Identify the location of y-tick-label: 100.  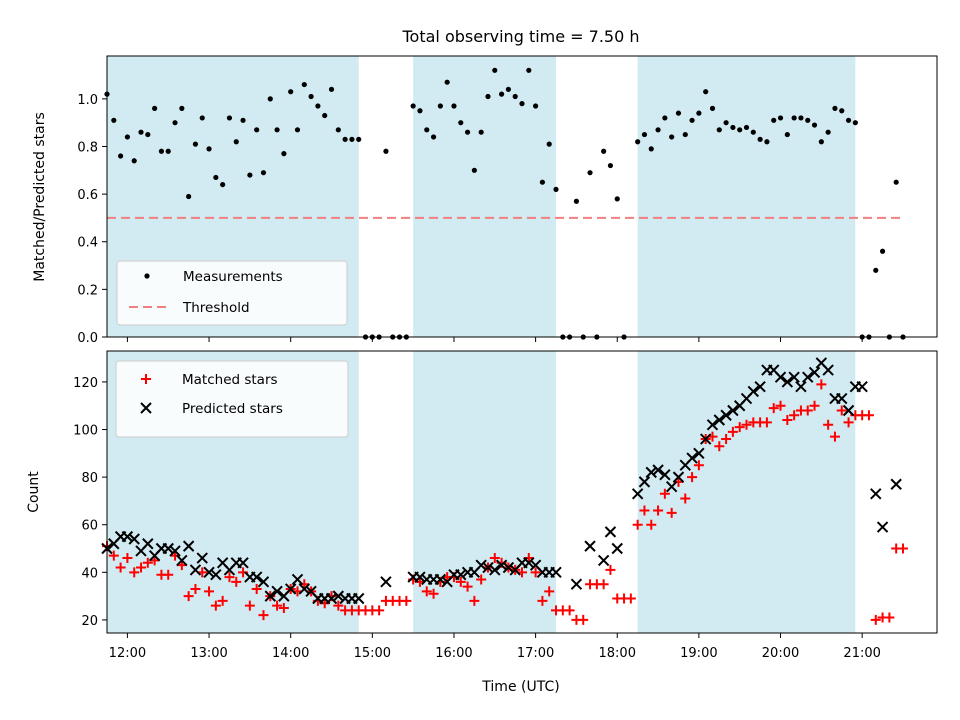
(85, 431).